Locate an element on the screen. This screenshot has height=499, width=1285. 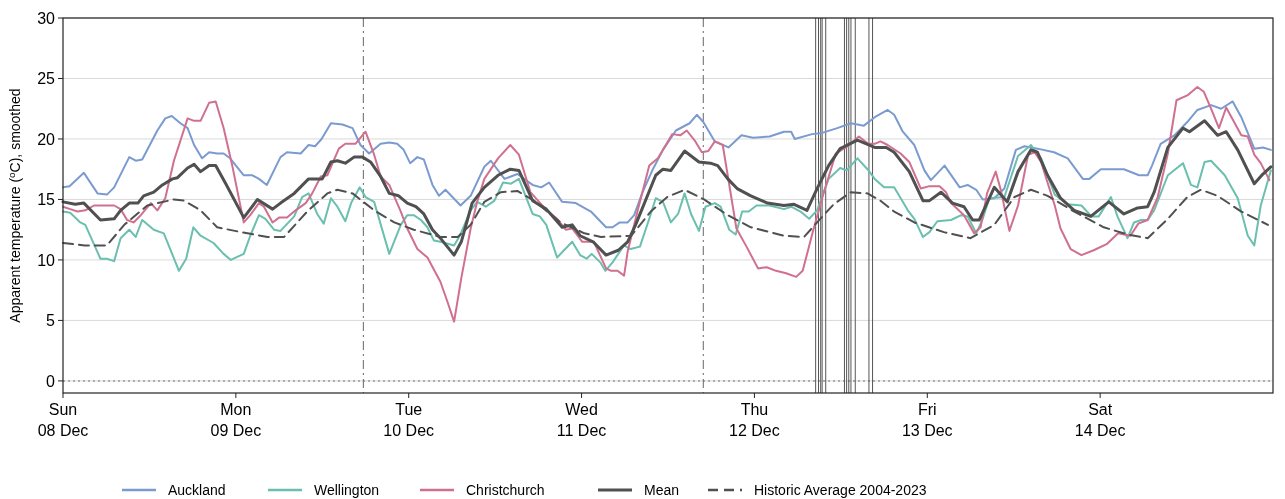
x-tick-label: Wed 11 Dec is located at coordinates (581, 420).